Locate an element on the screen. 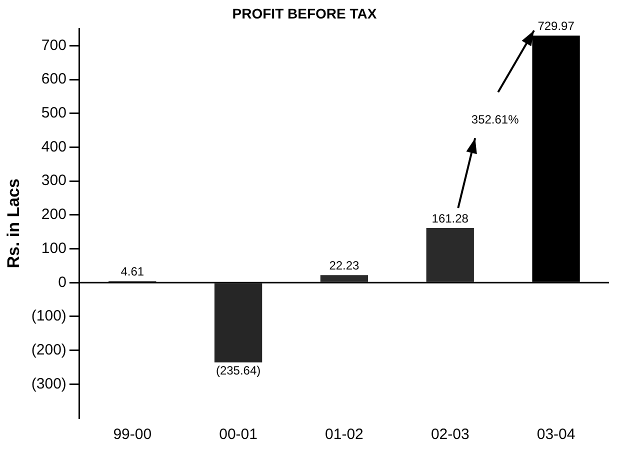 The height and width of the screenshot is (452, 617). y-tick-label: 500 is located at coordinates (53, 113).